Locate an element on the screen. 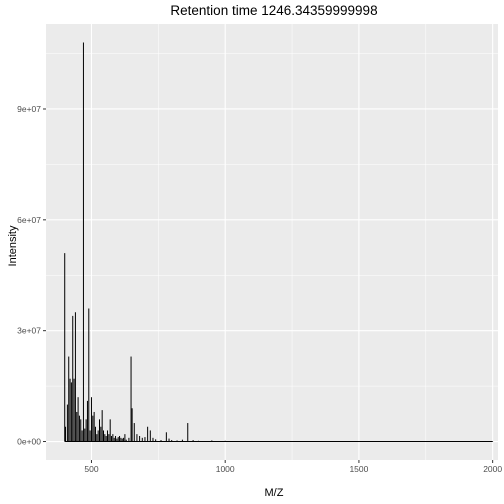 The width and height of the screenshot is (504, 504). chart-title: Retention time 1246.34359999998 is located at coordinates (273, 10).